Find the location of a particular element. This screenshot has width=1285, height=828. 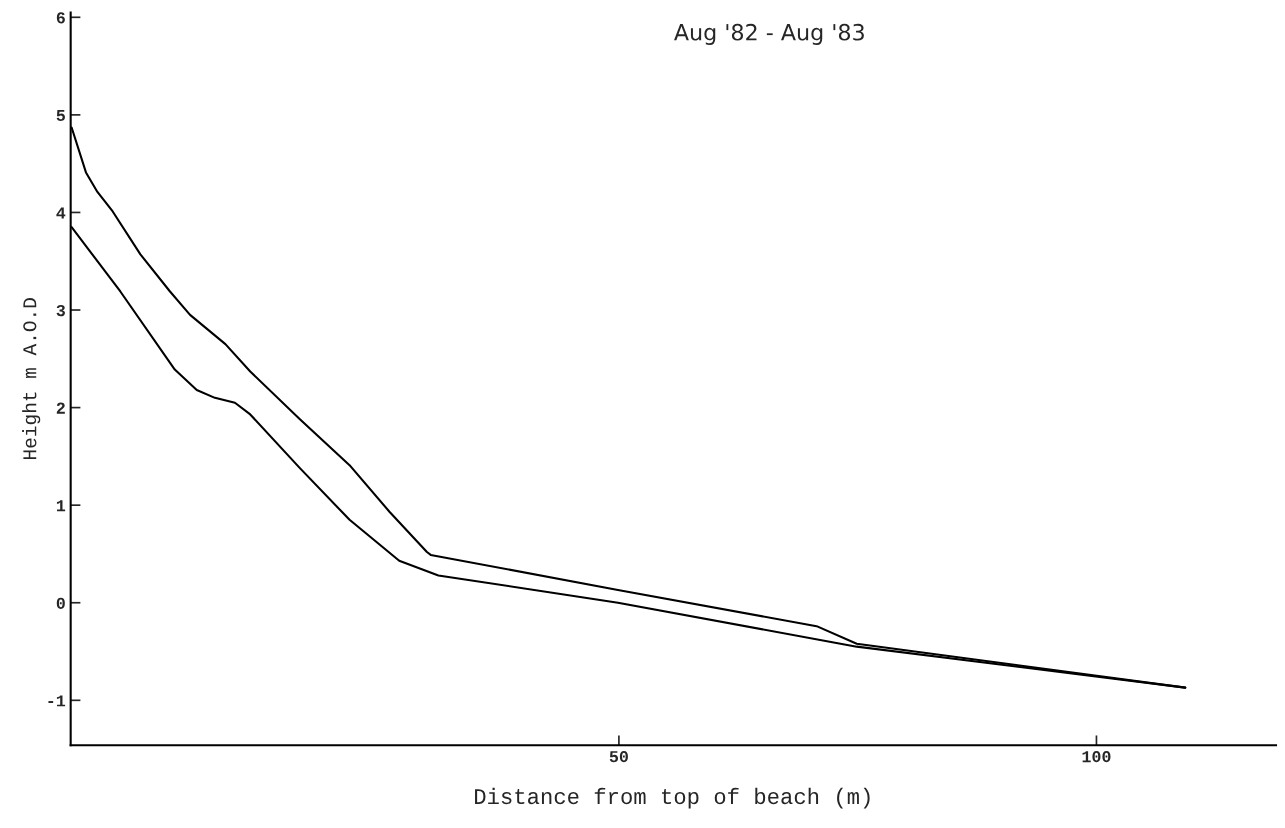

x-tick-label: 50 is located at coordinates (618, 756).